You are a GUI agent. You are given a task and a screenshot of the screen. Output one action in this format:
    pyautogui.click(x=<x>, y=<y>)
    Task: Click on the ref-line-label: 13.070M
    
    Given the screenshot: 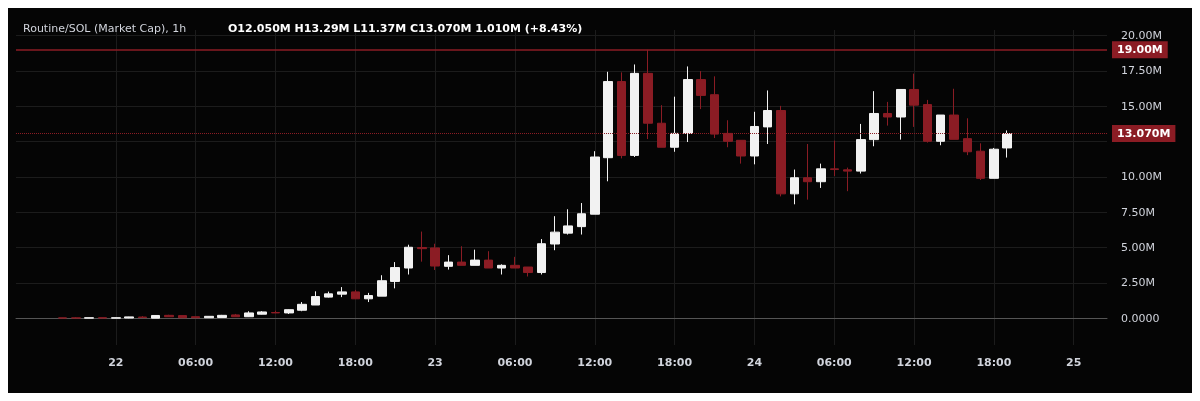 What is the action you would take?
    pyautogui.click(x=1144, y=134)
    